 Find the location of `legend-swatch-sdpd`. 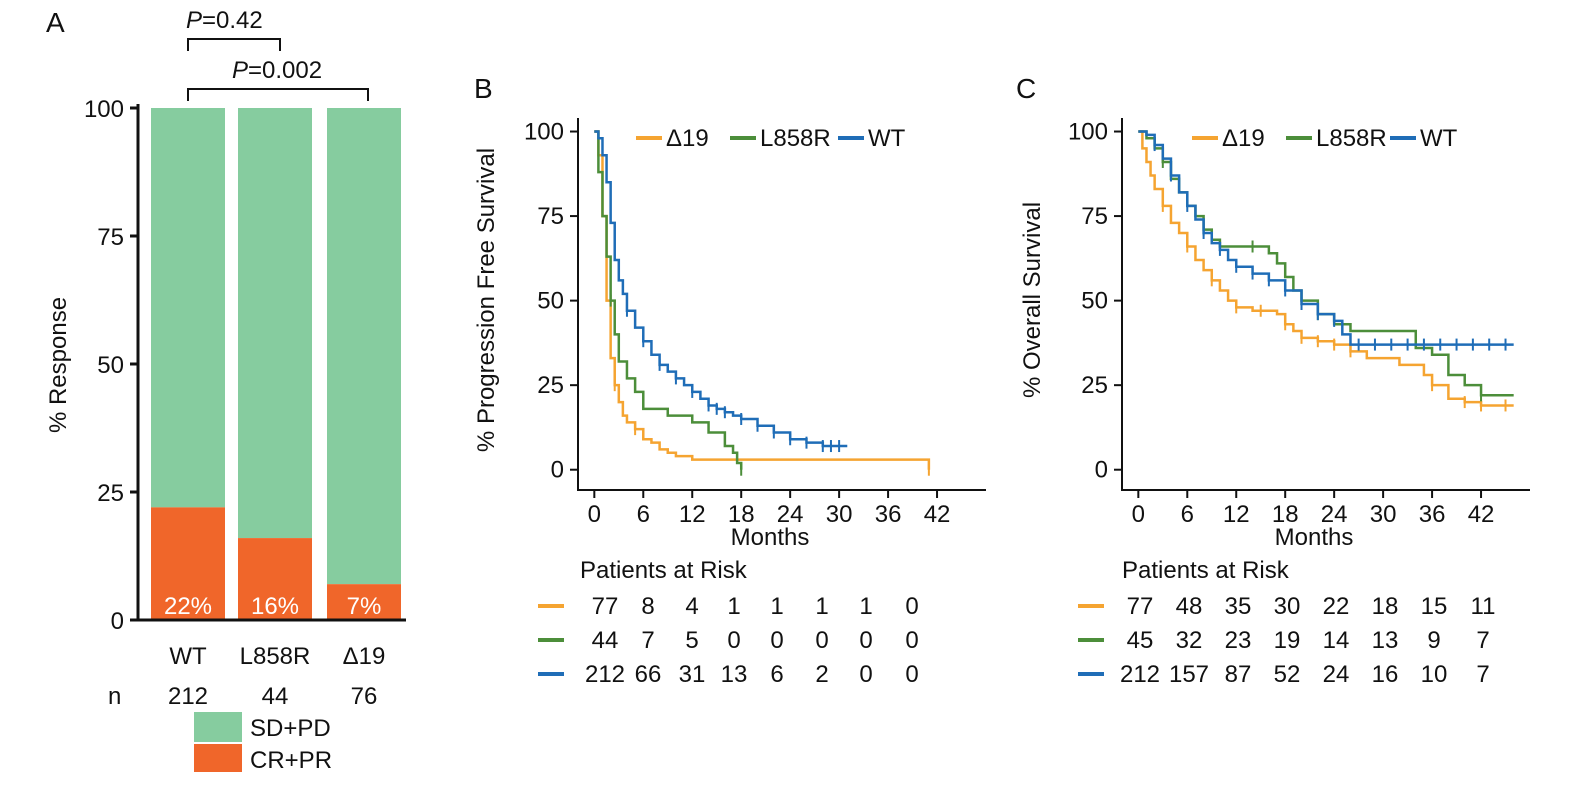

legend-swatch-sdpd is located at coordinates (218, 727).